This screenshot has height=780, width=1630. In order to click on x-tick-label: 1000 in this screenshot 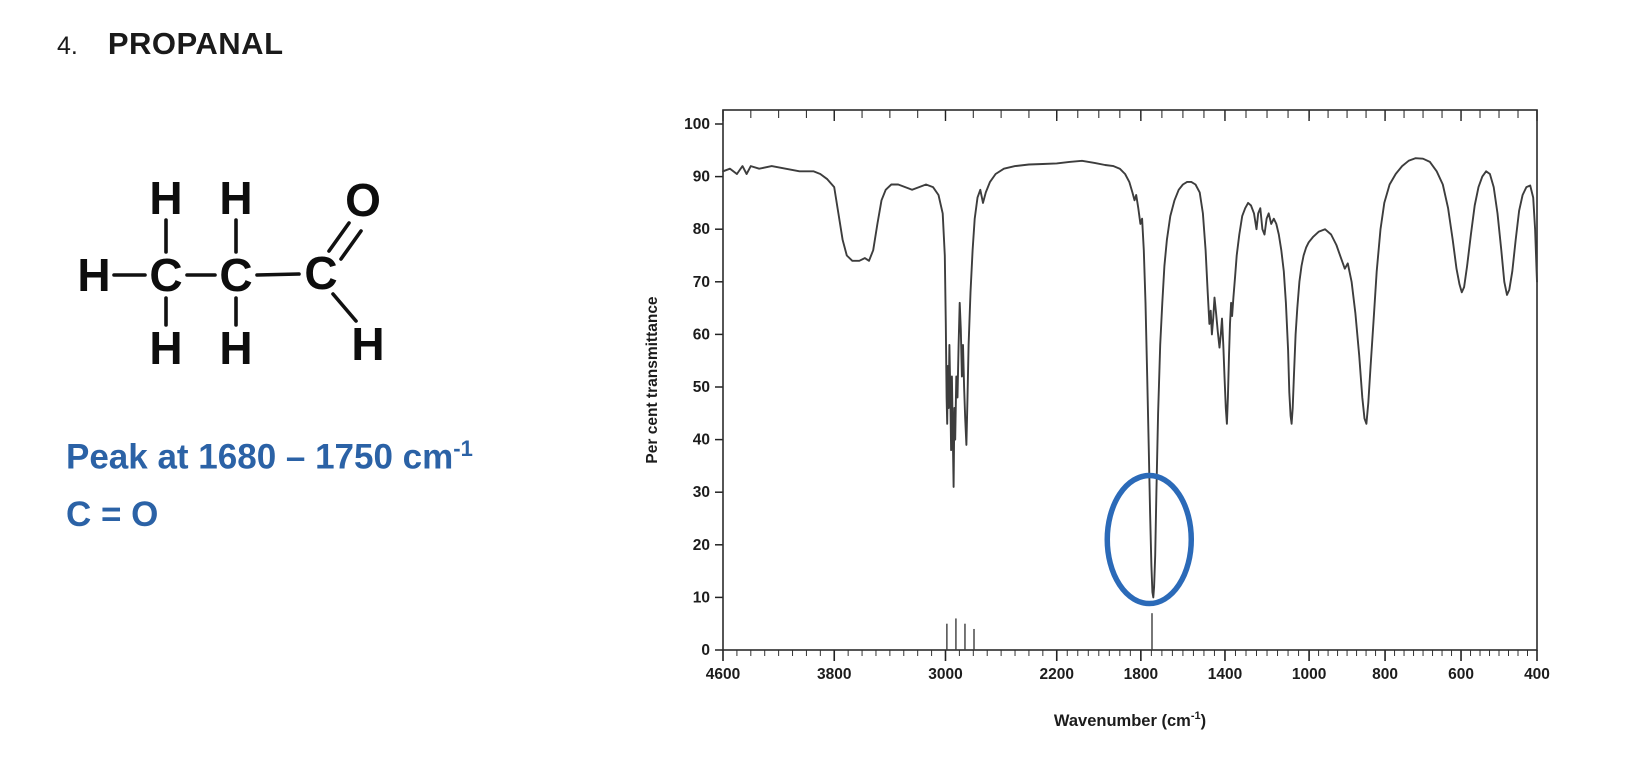, I will do `click(1309, 674)`.